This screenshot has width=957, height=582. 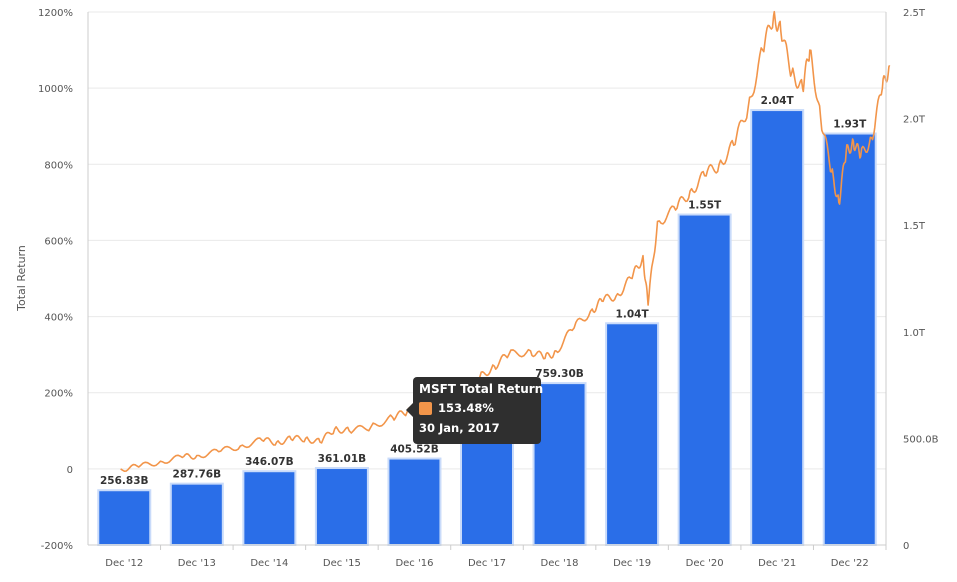 I want to click on x-tick-label: Dec '21, so click(x=777, y=563).